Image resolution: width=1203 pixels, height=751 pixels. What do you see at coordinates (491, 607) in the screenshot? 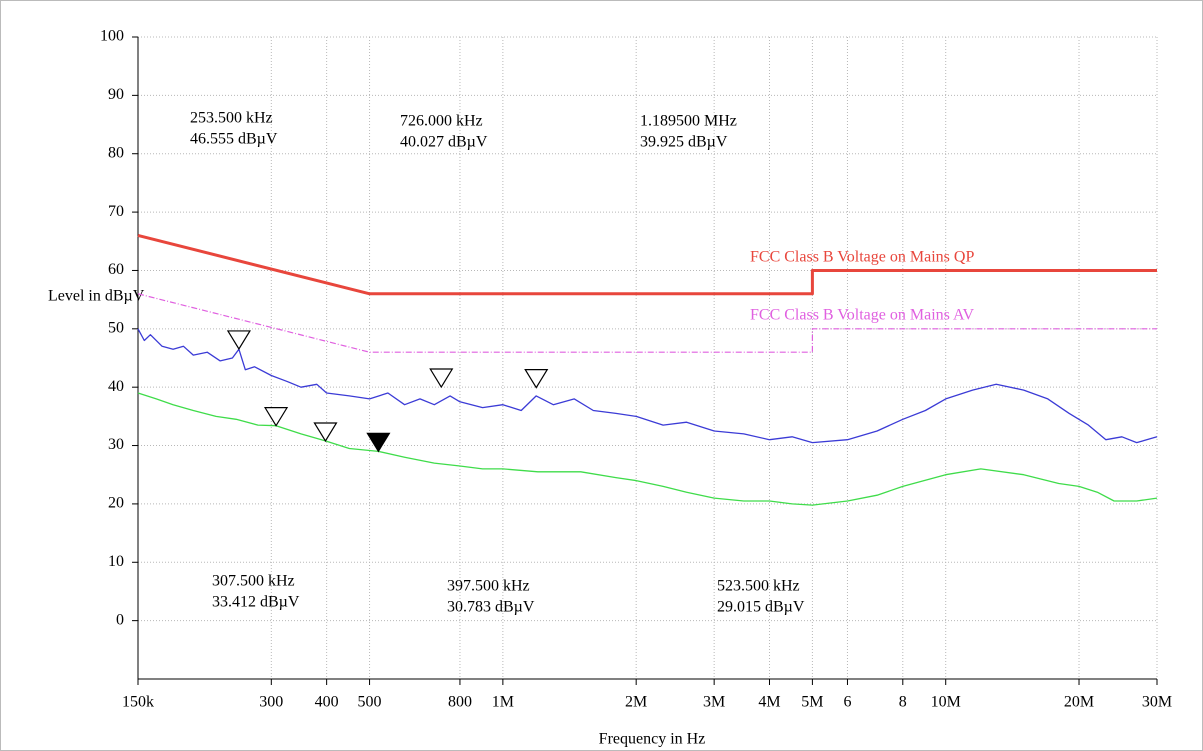
I see `marker-level: 30.783 dBµV` at bounding box center [491, 607].